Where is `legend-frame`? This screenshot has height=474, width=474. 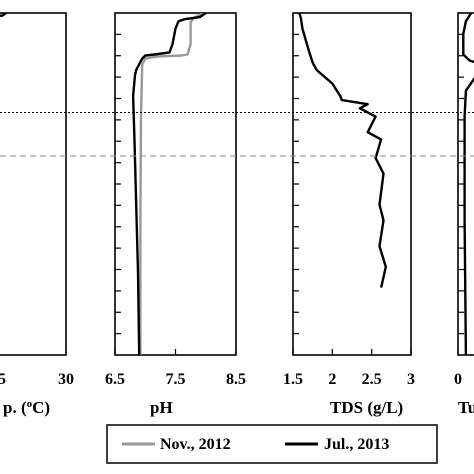
legend-frame is located at coordinates (272, 444).